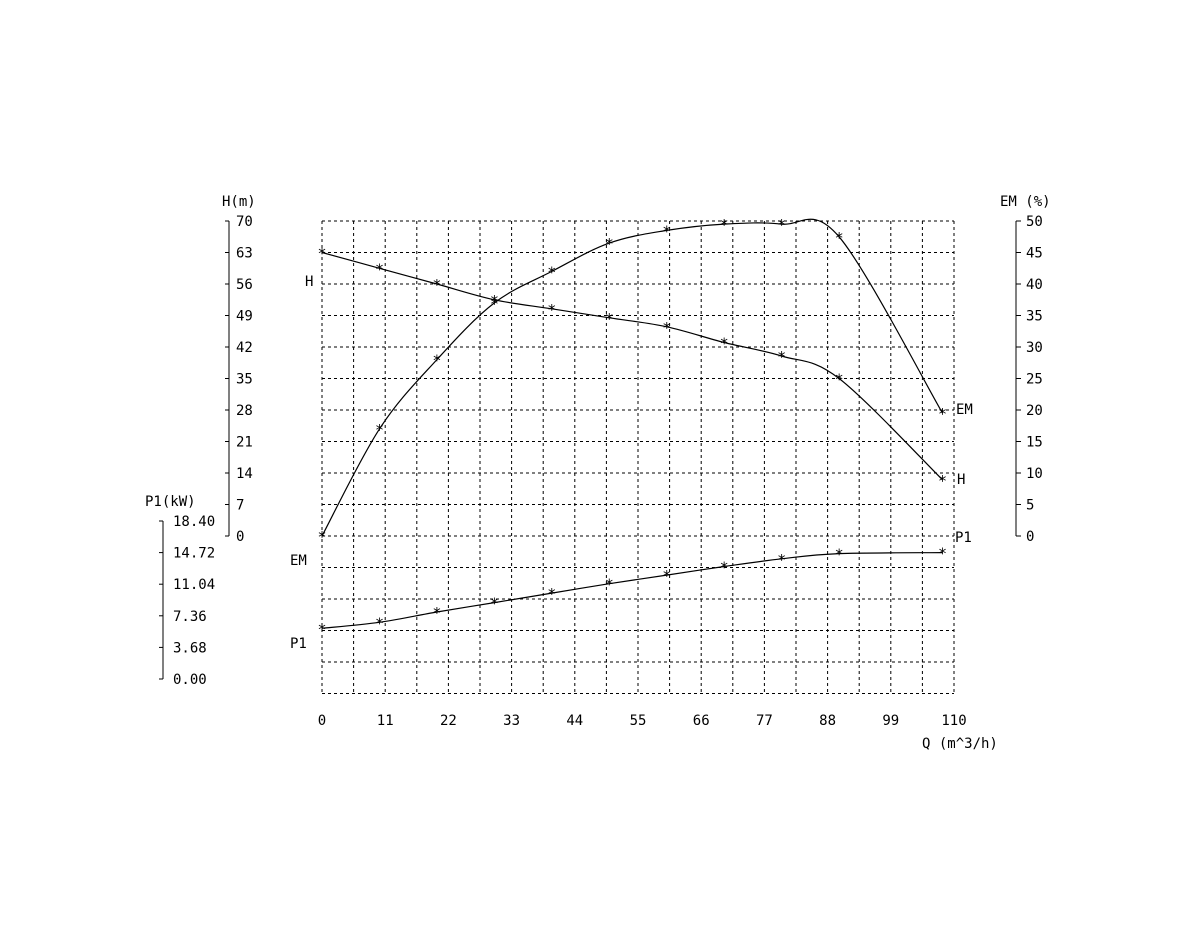  What do you see at coordinates (1034, 348) in the screenshot?
I see `em-axis-tick-label: 30` at bounding box center [1034, 348].